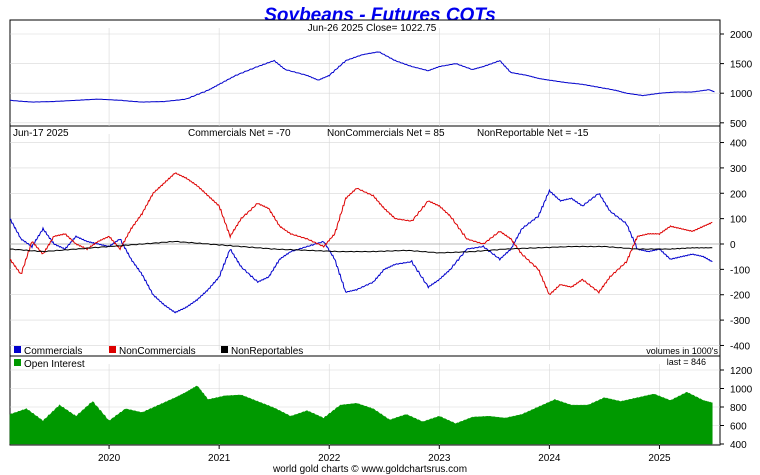 The width and height of the screenshot is (760, 475). I want to click on legend-label-noncommercials: NonCommercials, so click(157, 351).